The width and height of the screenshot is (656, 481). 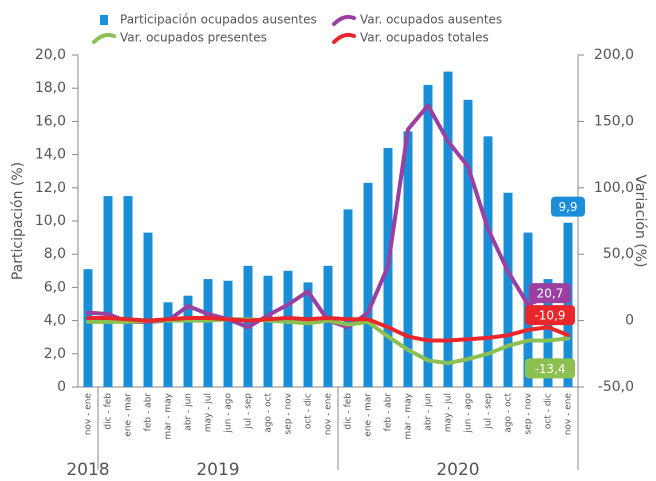 What do you see at coordinates (18, 221) in the screenshot?
I see `y-axis-title: Participación (%)` at bounding box center [18, 221].